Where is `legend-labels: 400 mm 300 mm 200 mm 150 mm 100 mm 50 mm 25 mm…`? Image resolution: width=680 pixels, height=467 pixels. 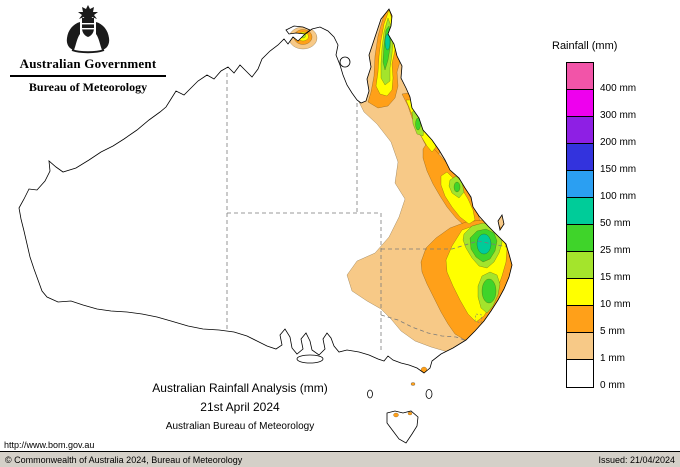 legend-labels: 400 mm 300 mm 200 mm 150 mm 100 mm 50 mm 25 mm… is located at coordinates (637, 228).